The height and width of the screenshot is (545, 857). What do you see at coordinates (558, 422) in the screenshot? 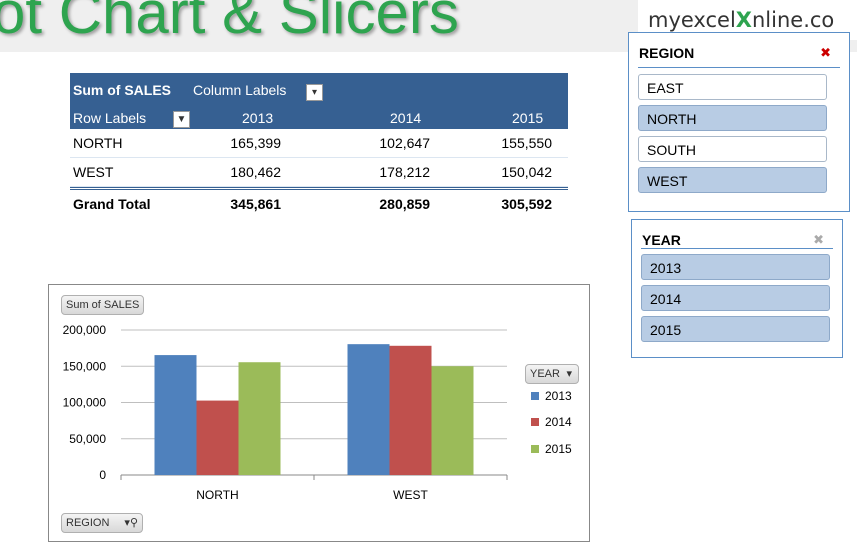
I see `legend-label: 2014` at bounding box center [558, 422].